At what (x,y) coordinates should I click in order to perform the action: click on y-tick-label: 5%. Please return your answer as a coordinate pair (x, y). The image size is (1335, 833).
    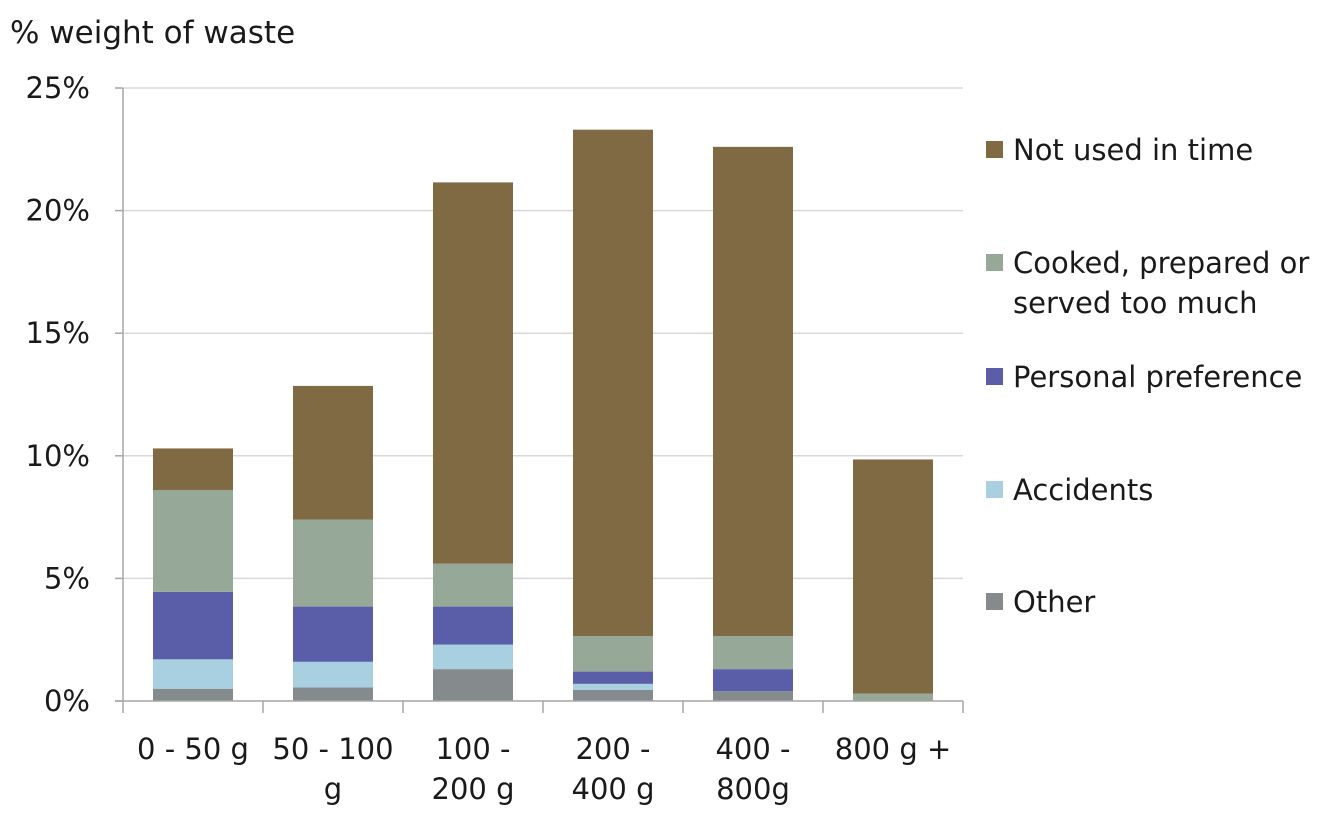
    Looking at the image, I should click on (67, 578).